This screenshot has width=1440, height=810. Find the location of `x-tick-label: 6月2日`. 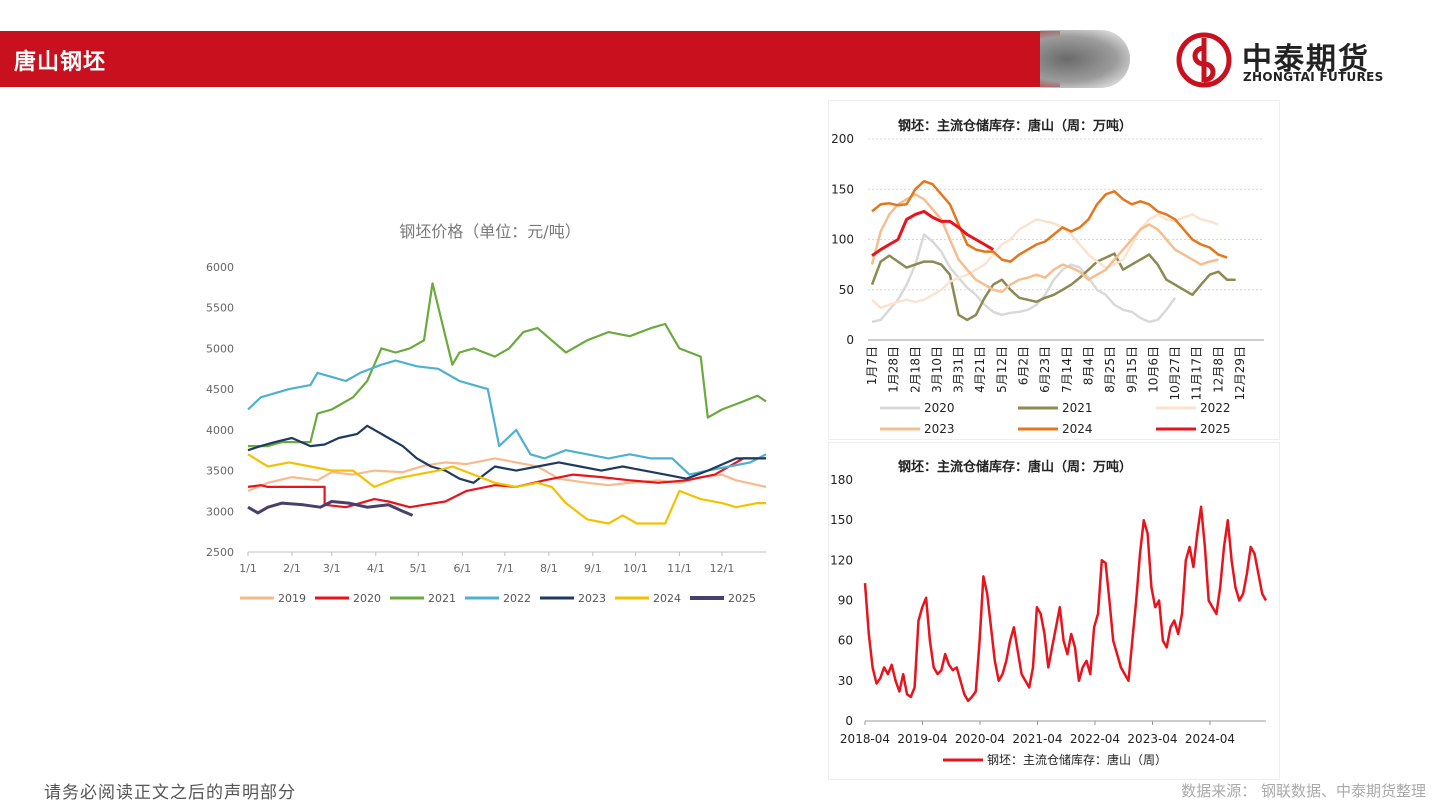

x-tick-label: 6月2日 is located at coordinates (1024, 365).